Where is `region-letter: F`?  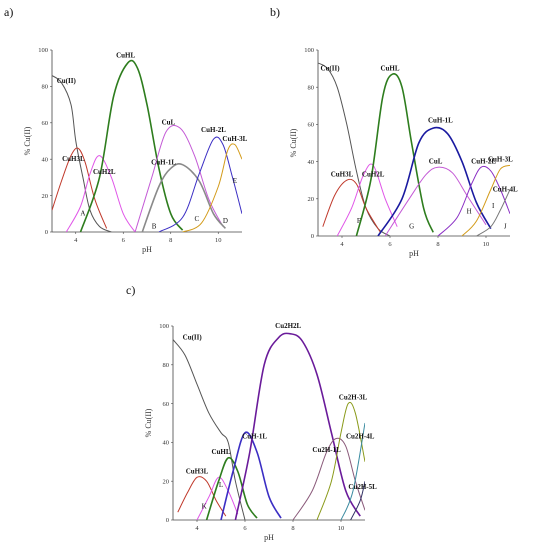
region-letter: F is located at coordinates (359, 221).